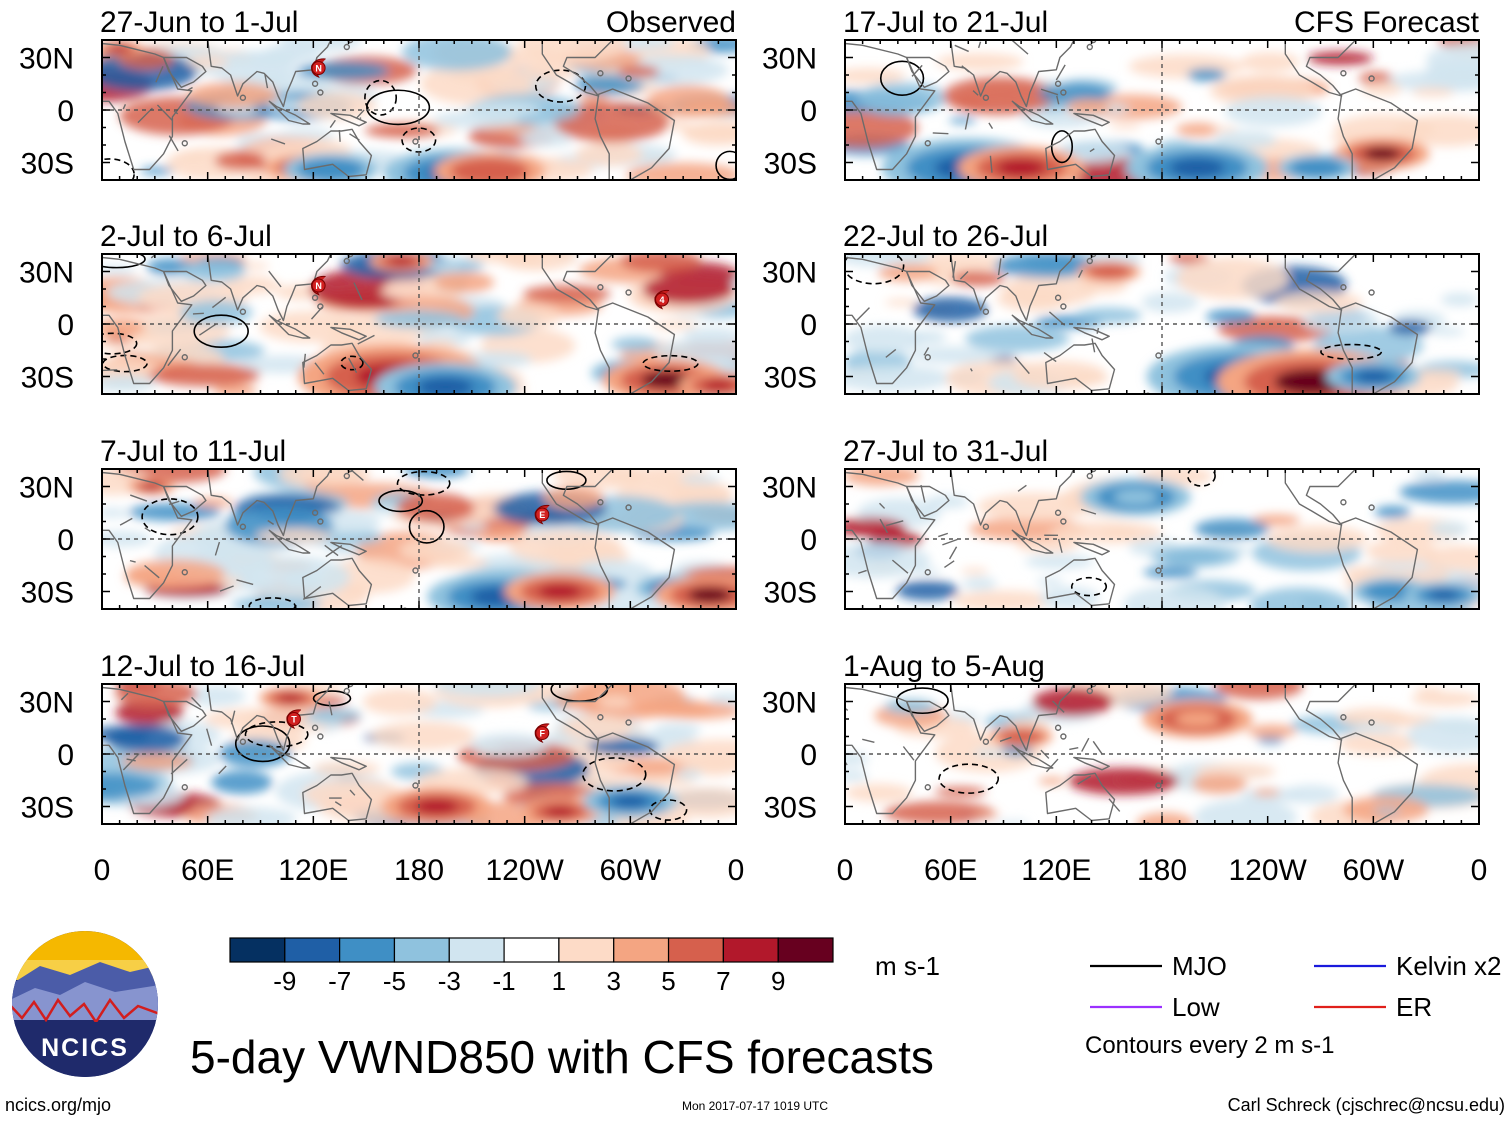 The image size is (1510, 1121). I want to click on tropical-cyclone-marker: F, so click(542, 733).